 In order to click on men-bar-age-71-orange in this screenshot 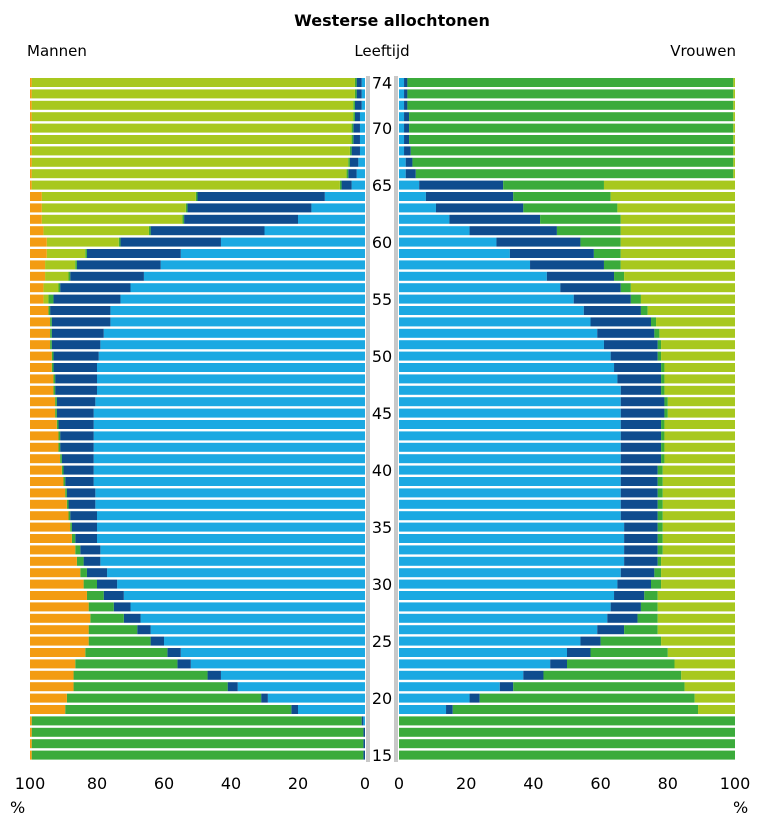, I will do `click(31, 117)`.